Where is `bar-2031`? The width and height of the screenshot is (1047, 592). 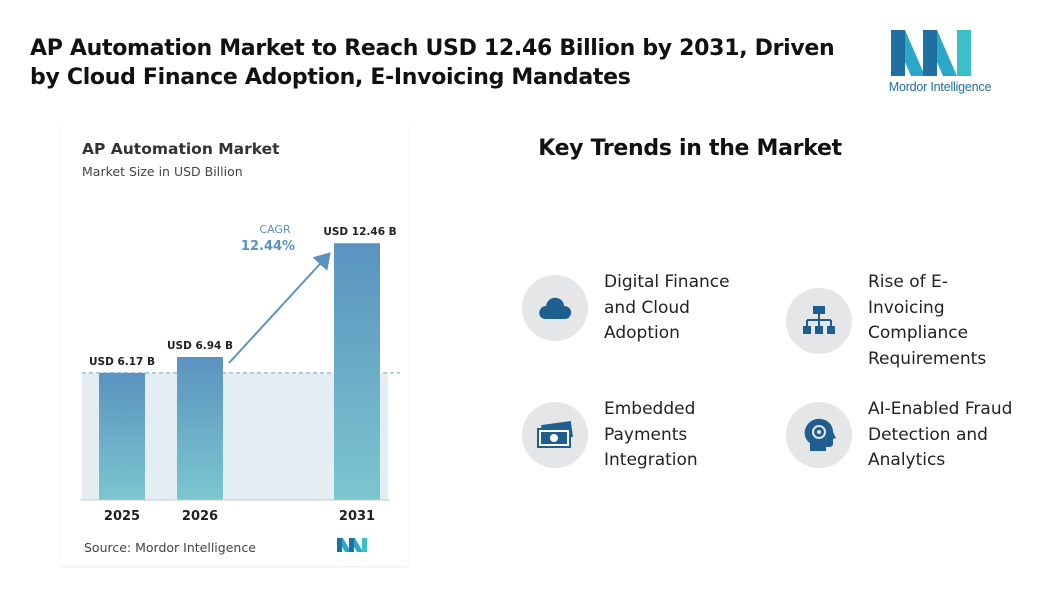 bar-2031 is located at coordinates (357, 371).